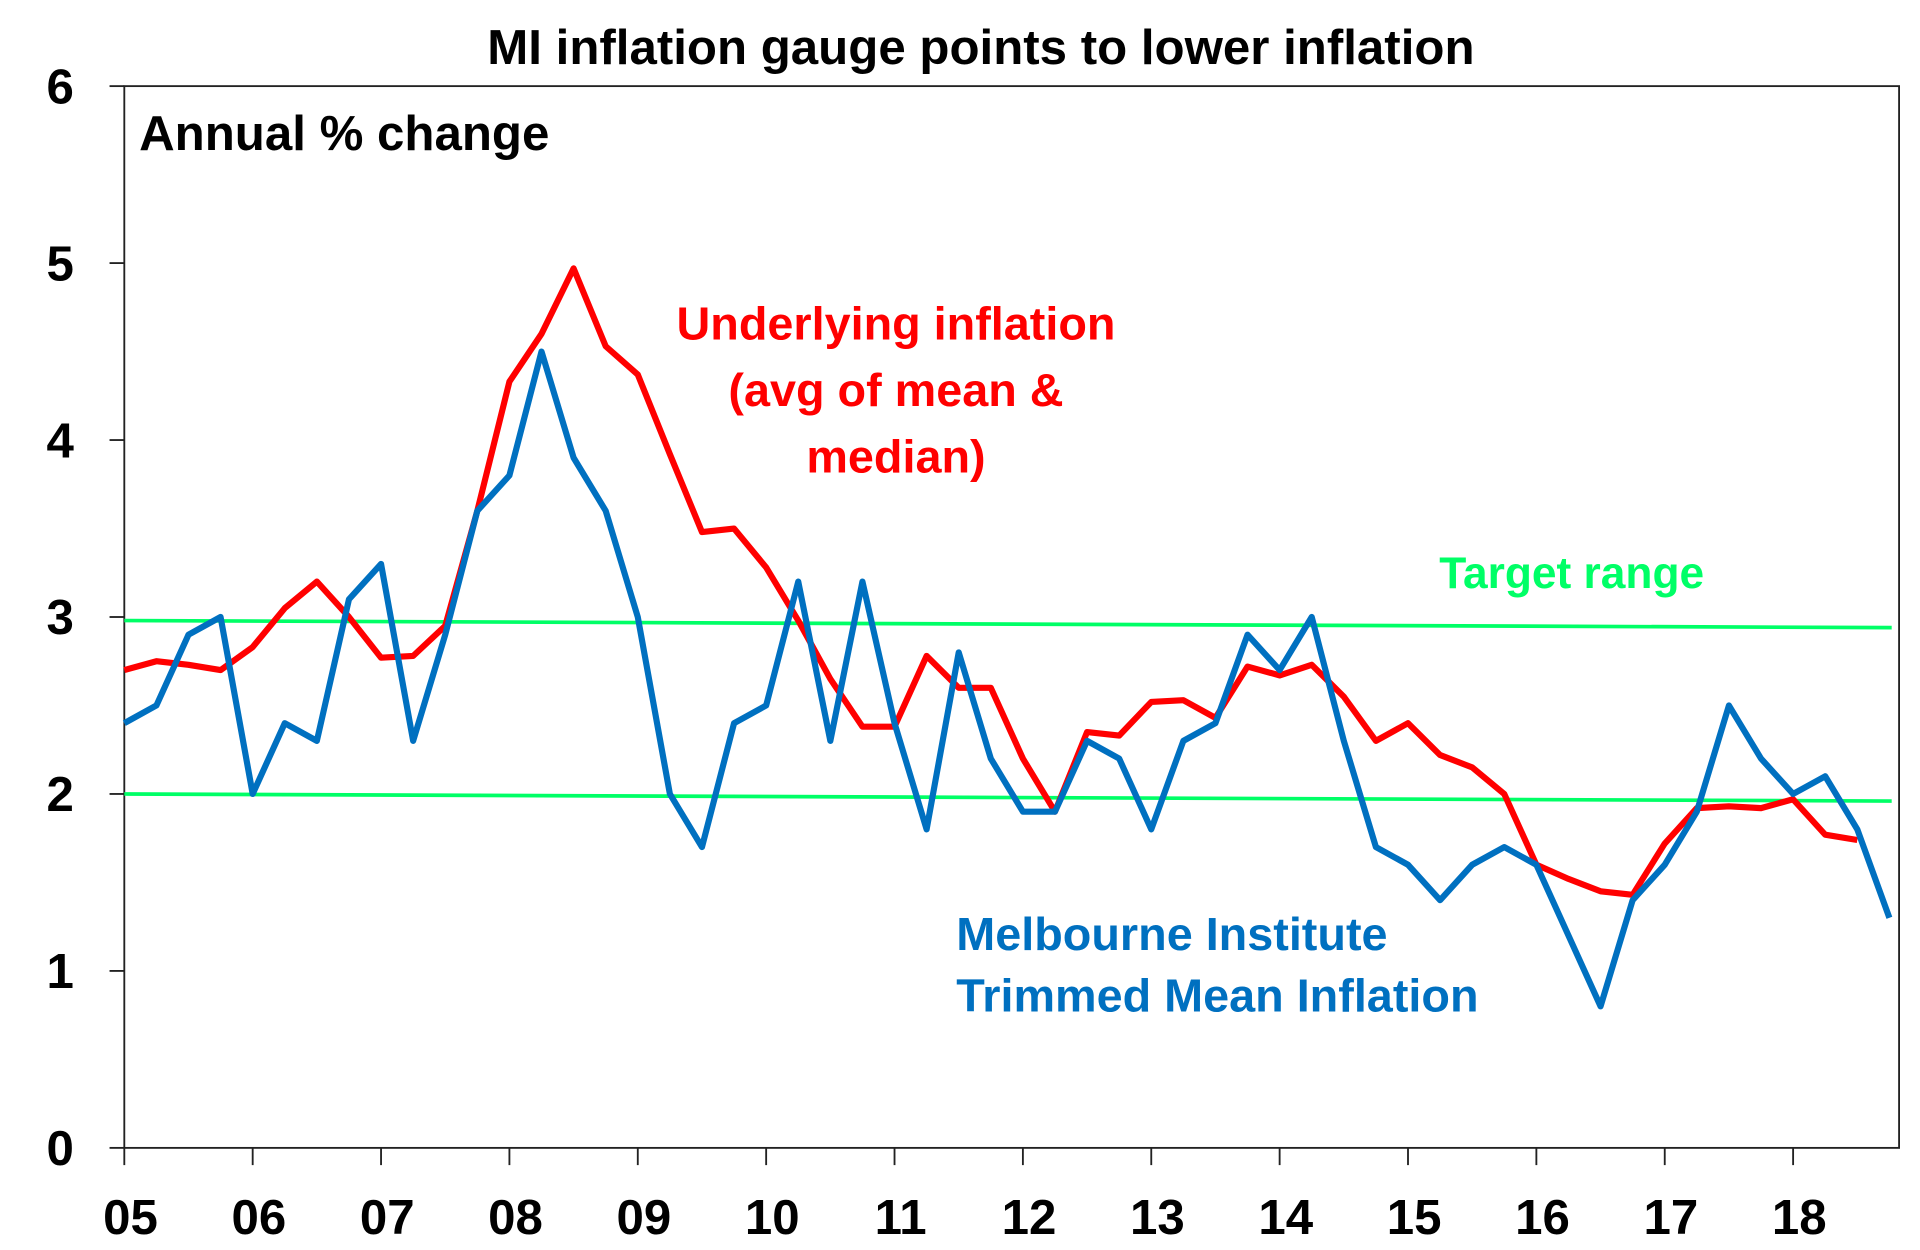 The width and height of the screenshot is (1920, 1250). What do you see at coordinates (60, 440) in the screenshot?
I see `y-tick-label: 4` at bounding box center [60, 440].